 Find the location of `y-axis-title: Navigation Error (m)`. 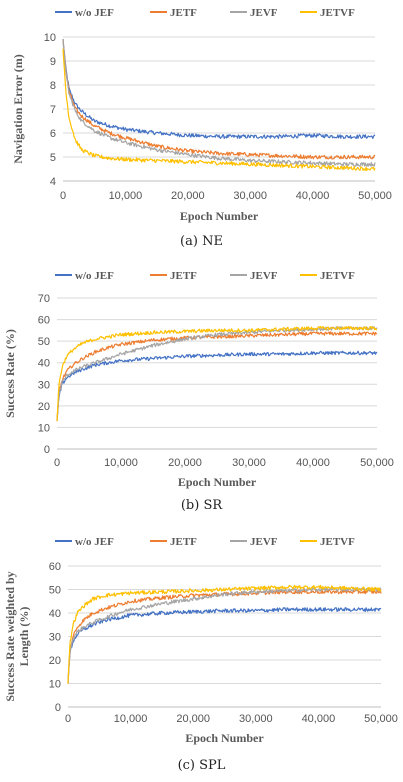

y-axis-title: Navigation Error (m) is located at coordinates (18, 109).